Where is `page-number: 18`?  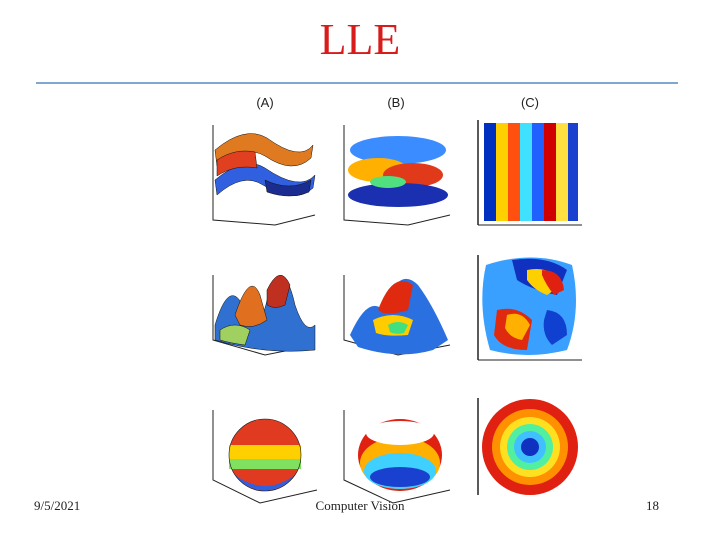
page-number: 18 is located at coordinates (652, 505).